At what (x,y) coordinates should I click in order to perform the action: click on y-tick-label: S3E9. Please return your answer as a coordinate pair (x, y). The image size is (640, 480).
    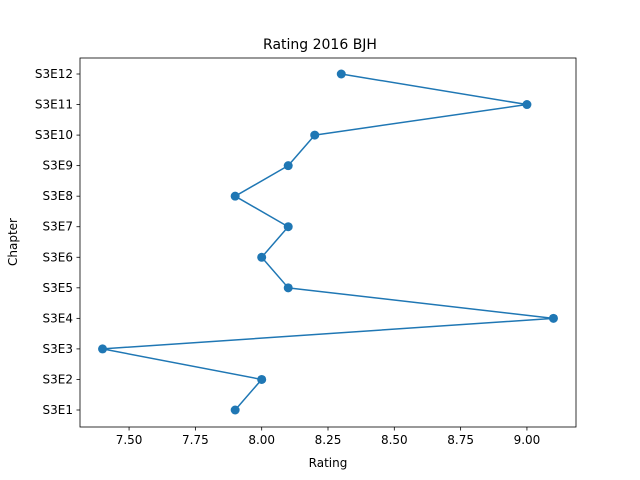
    Looking at the image, I should click on (58, 166).